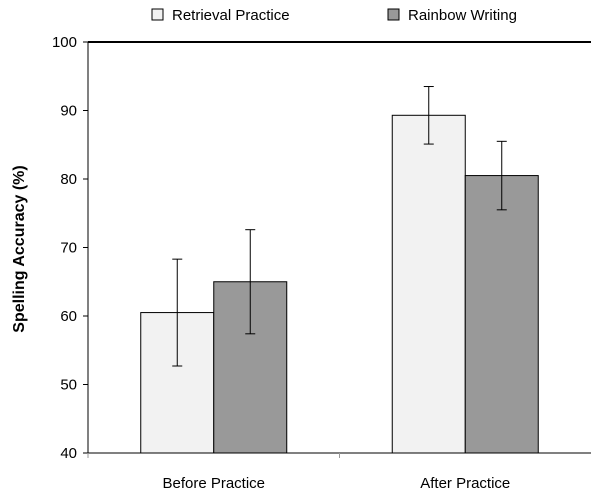  I want to click on y-tick-label: 90, so click(68, 111).